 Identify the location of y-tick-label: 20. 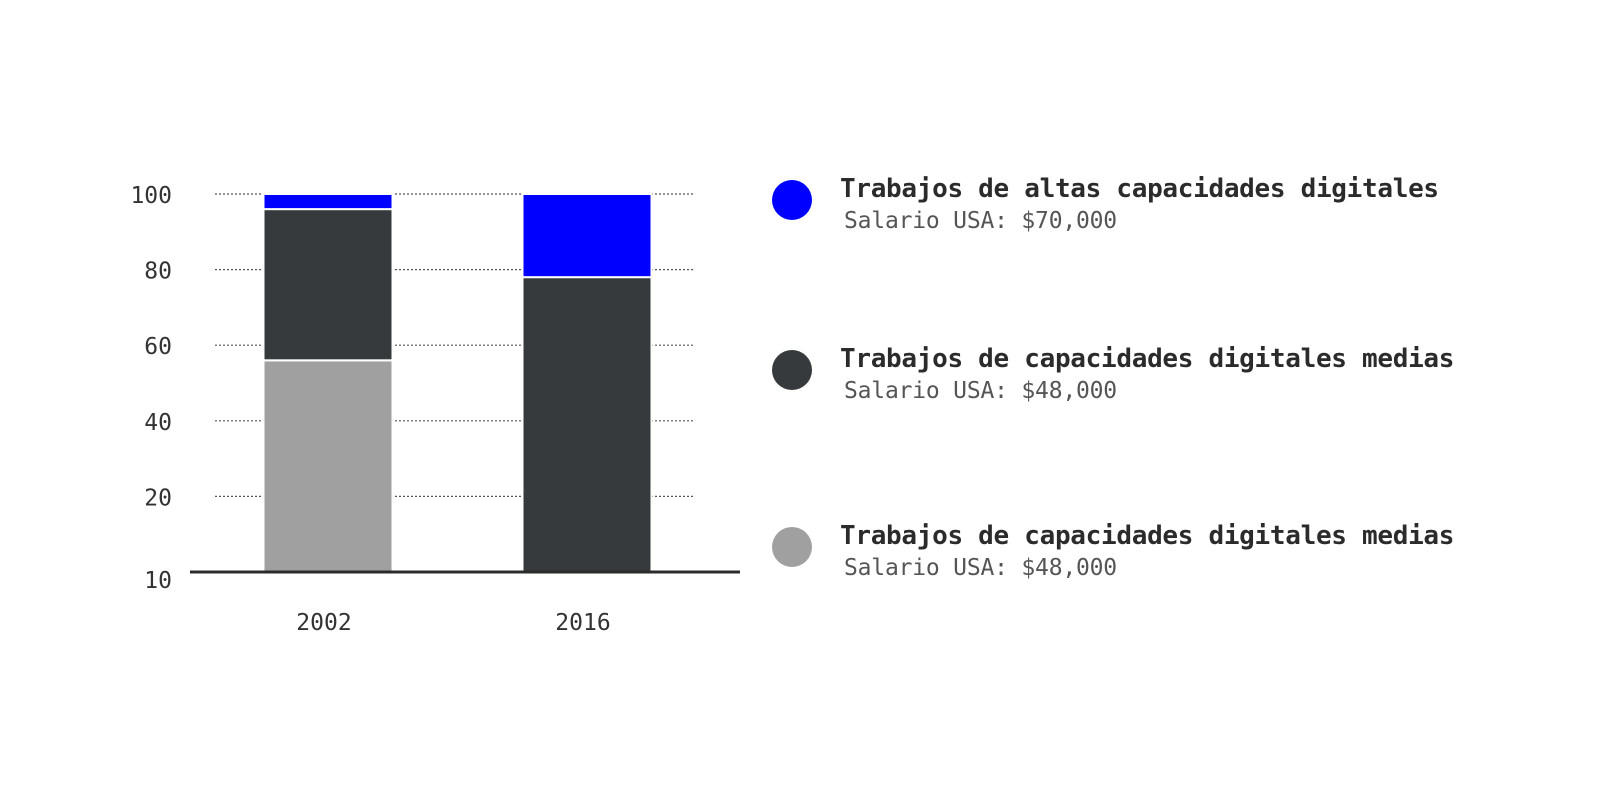
(158, 498).